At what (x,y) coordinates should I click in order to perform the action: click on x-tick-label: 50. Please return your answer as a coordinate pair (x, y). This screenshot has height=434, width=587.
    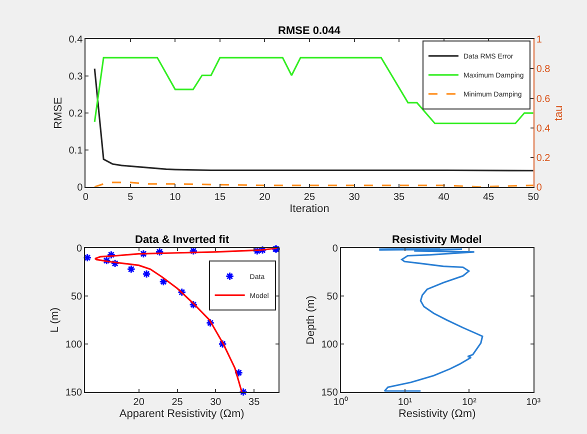
    Looking at the image, I should click on (534, 197).